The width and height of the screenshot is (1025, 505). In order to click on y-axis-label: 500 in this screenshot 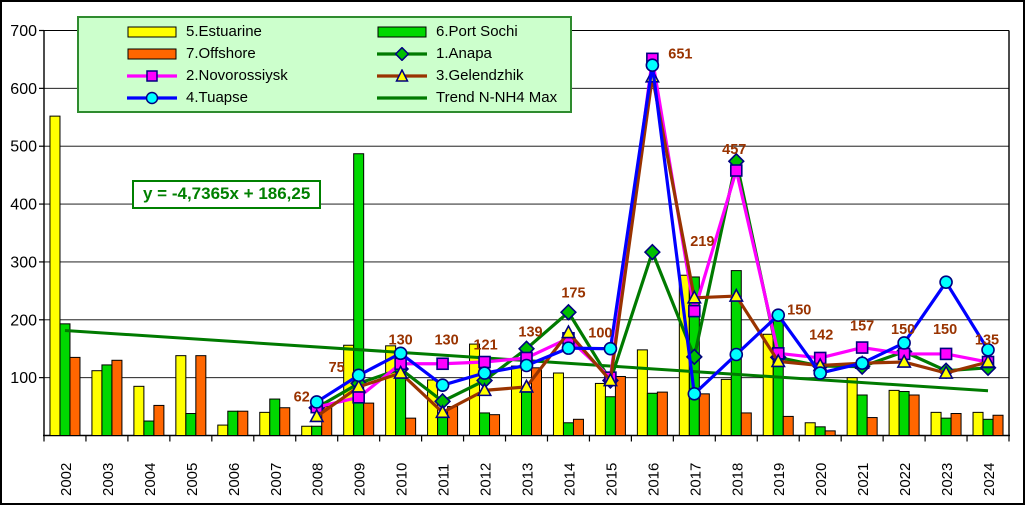, I will do `click(23, 147)`.